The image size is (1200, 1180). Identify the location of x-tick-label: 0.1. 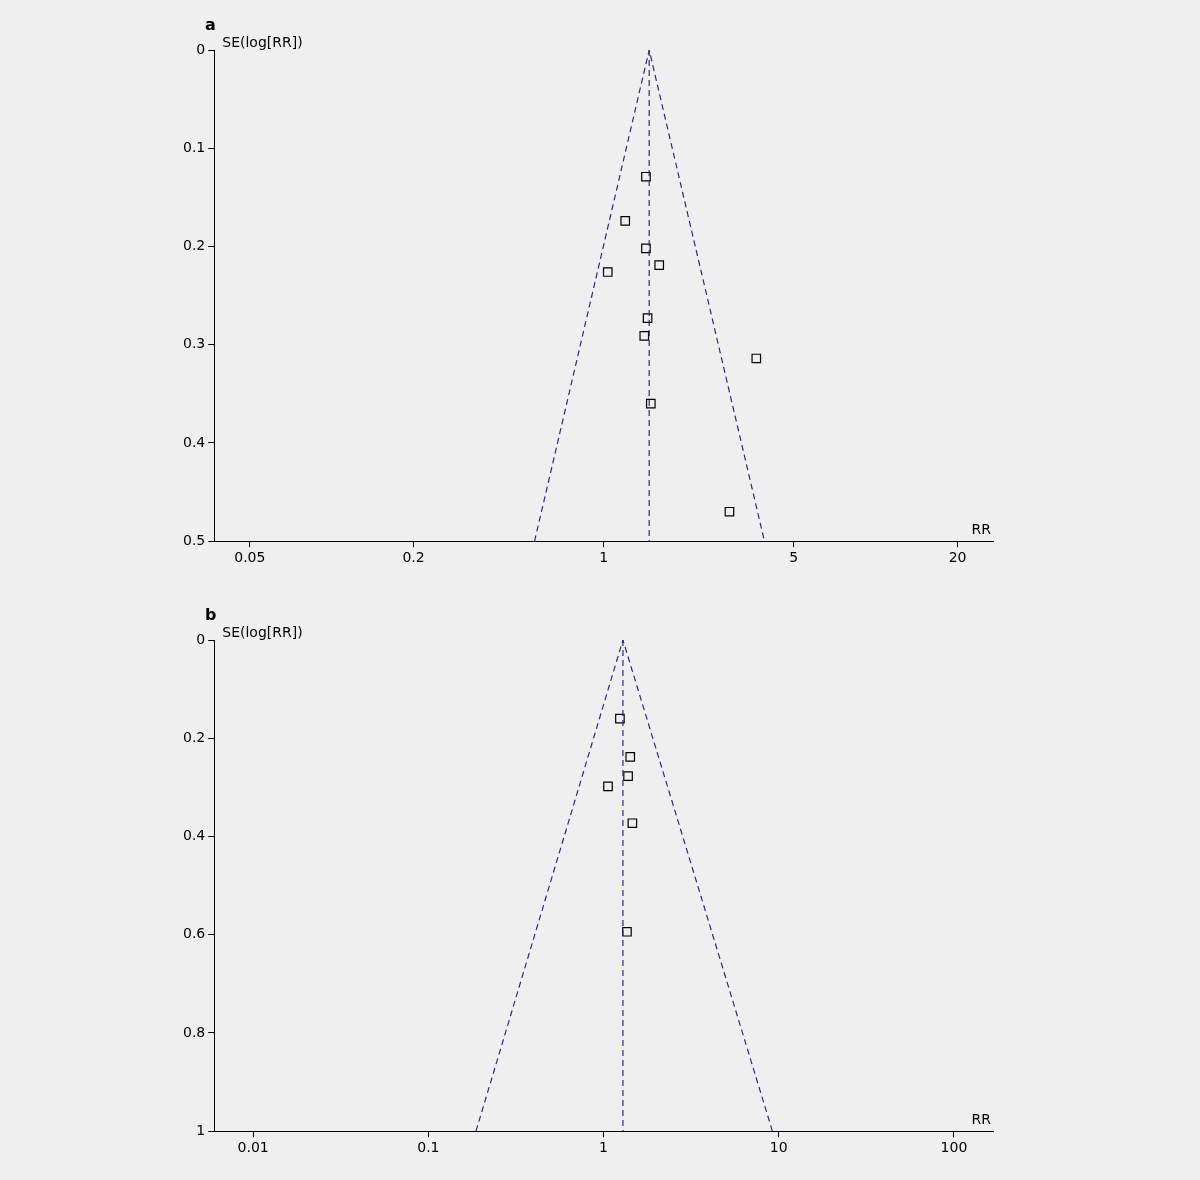
(428, 1147).